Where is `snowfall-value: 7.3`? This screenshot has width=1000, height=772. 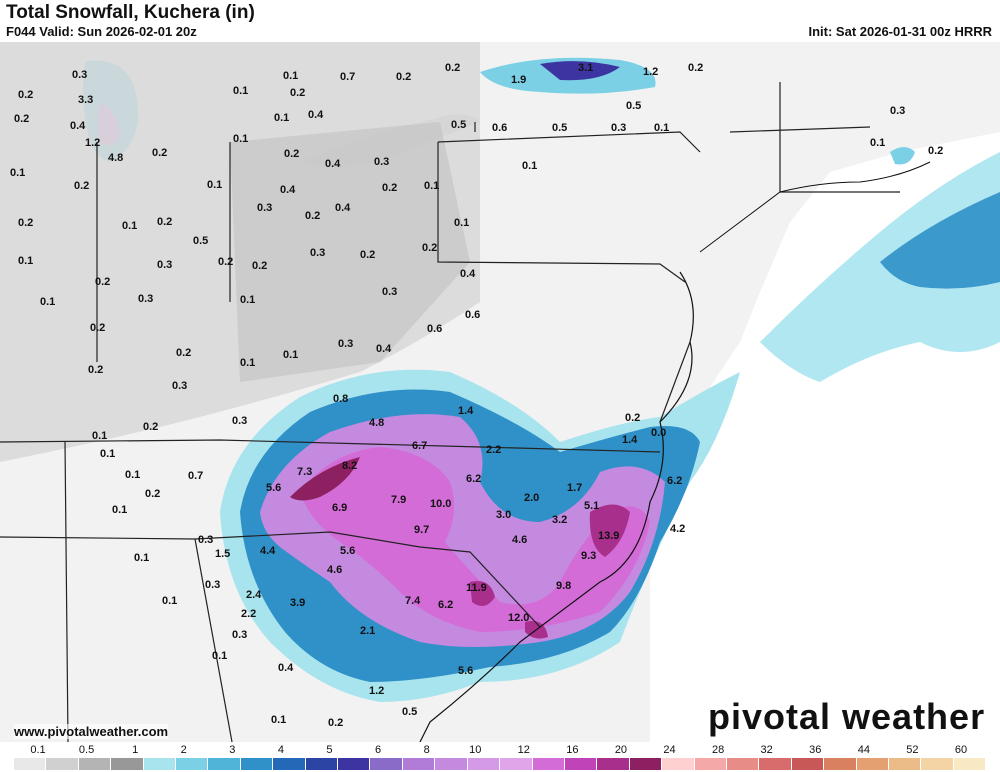
snowfall-value: 7.3 is located at coordinates (305, 472).